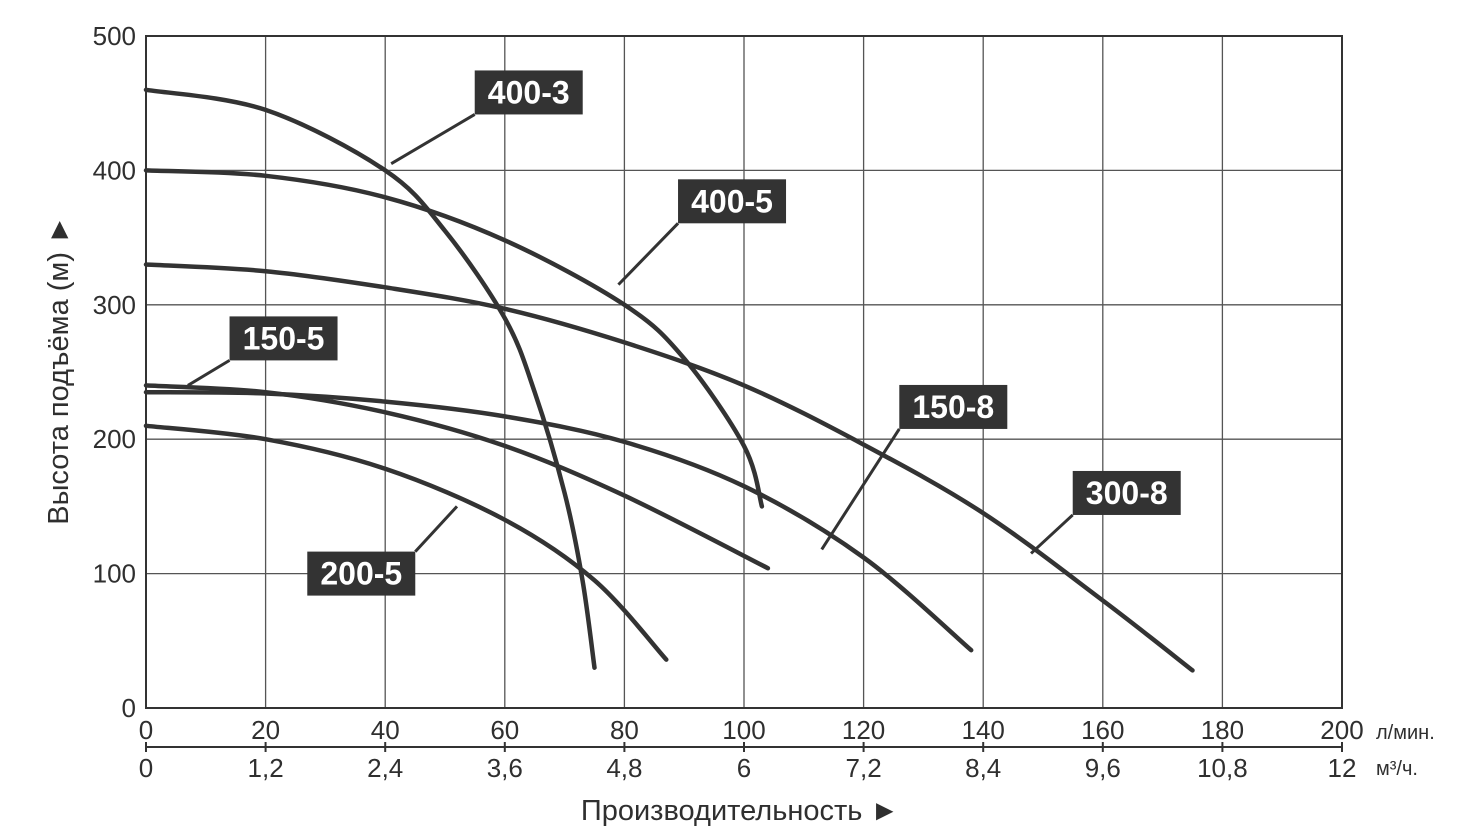  What do you see at coordinates (1341, 730) in the screenshot?
I see `x-tick-label: 200` at bounding box center [1341, 730].